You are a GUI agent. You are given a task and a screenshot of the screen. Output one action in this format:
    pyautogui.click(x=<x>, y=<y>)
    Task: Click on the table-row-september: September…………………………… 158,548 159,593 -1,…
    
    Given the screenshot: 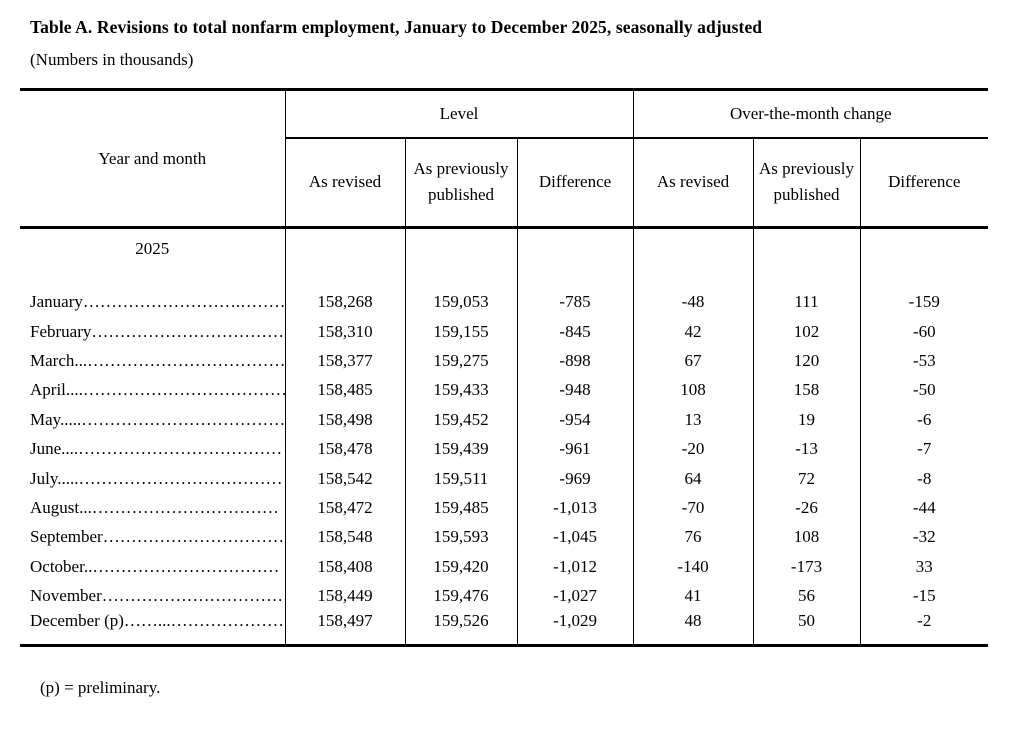 What is the action you would take?
    pyautogui.click(x=504, y=537)
    